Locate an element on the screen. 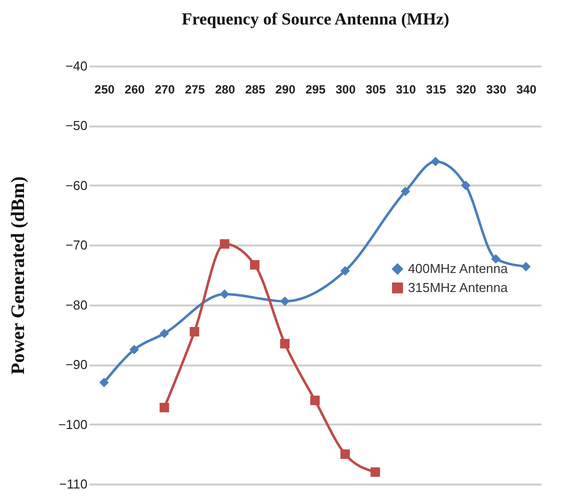 This screenshot has width=584, height=502. y-tick-label: −80 is located at coordinates (76, 304).